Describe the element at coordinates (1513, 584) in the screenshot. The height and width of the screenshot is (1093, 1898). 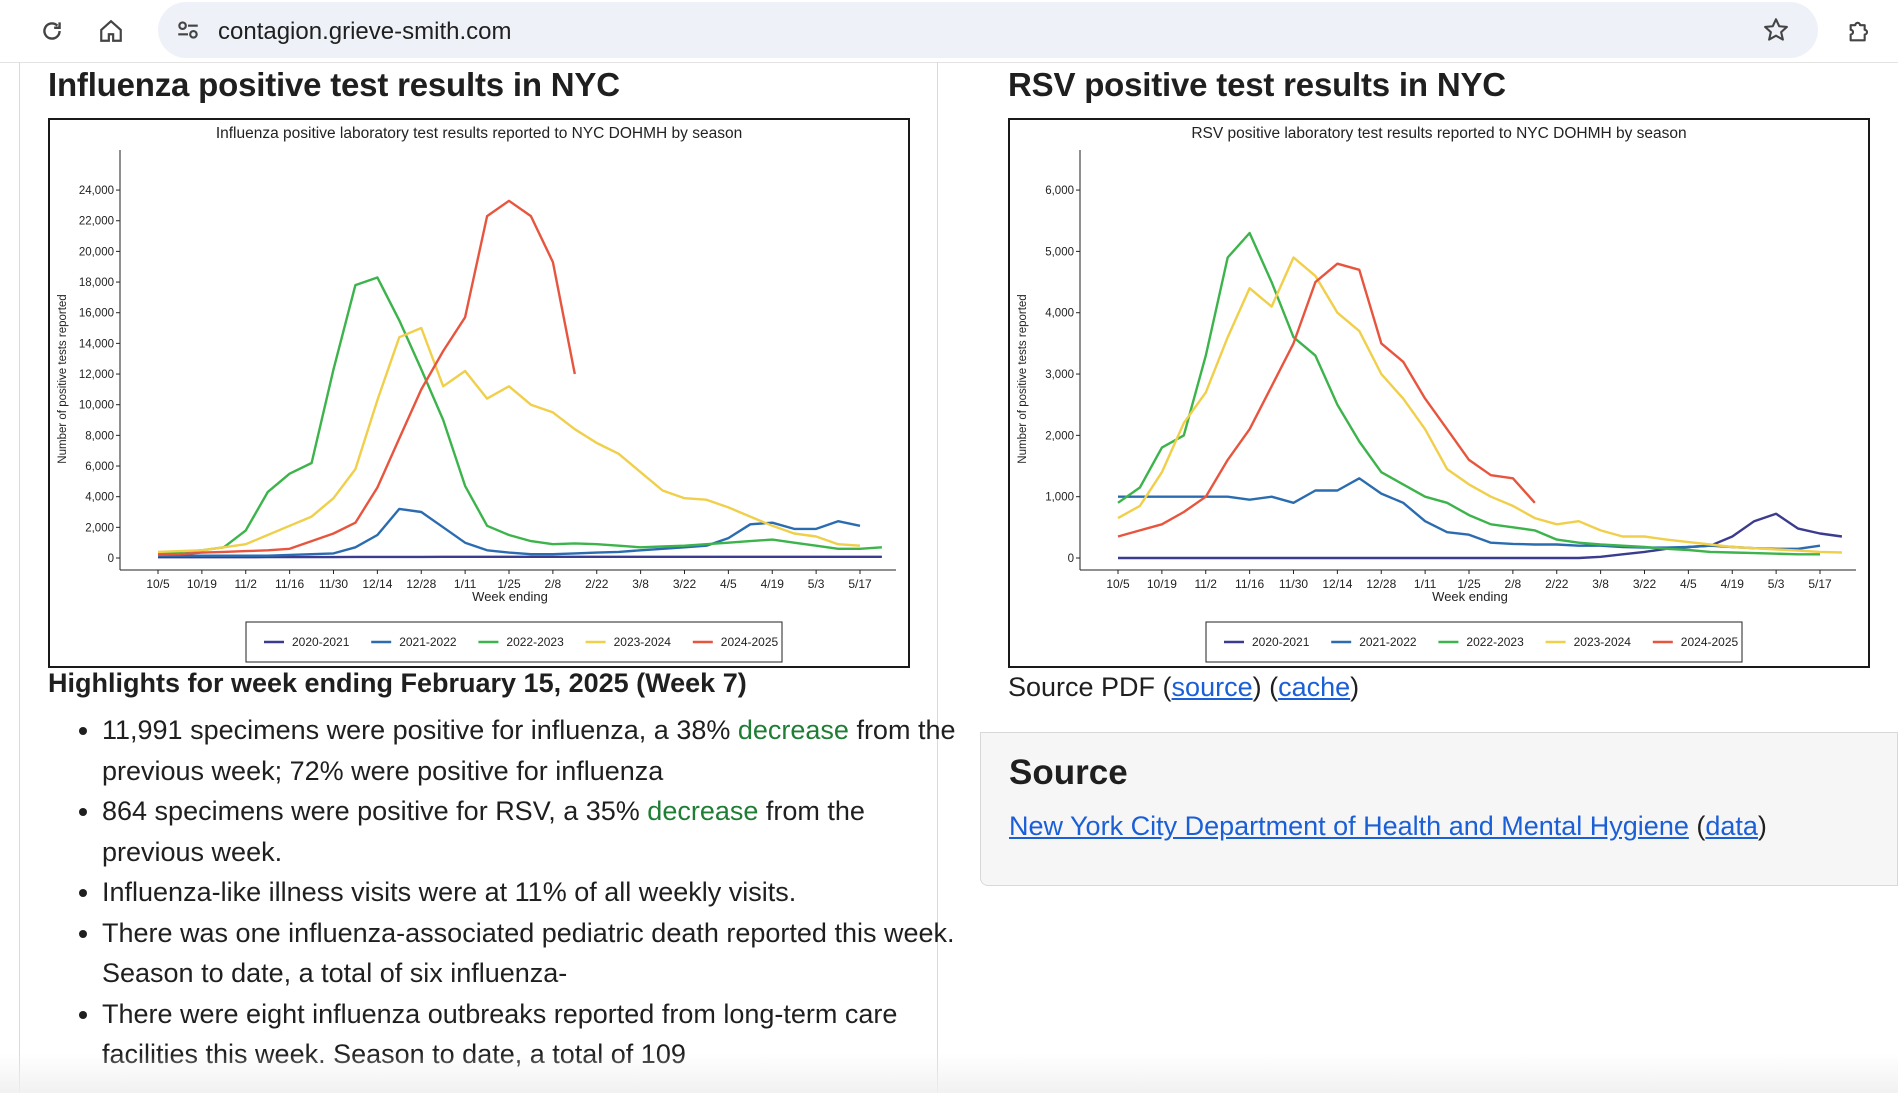
I see `x-tick-label: 2/8` at that location.